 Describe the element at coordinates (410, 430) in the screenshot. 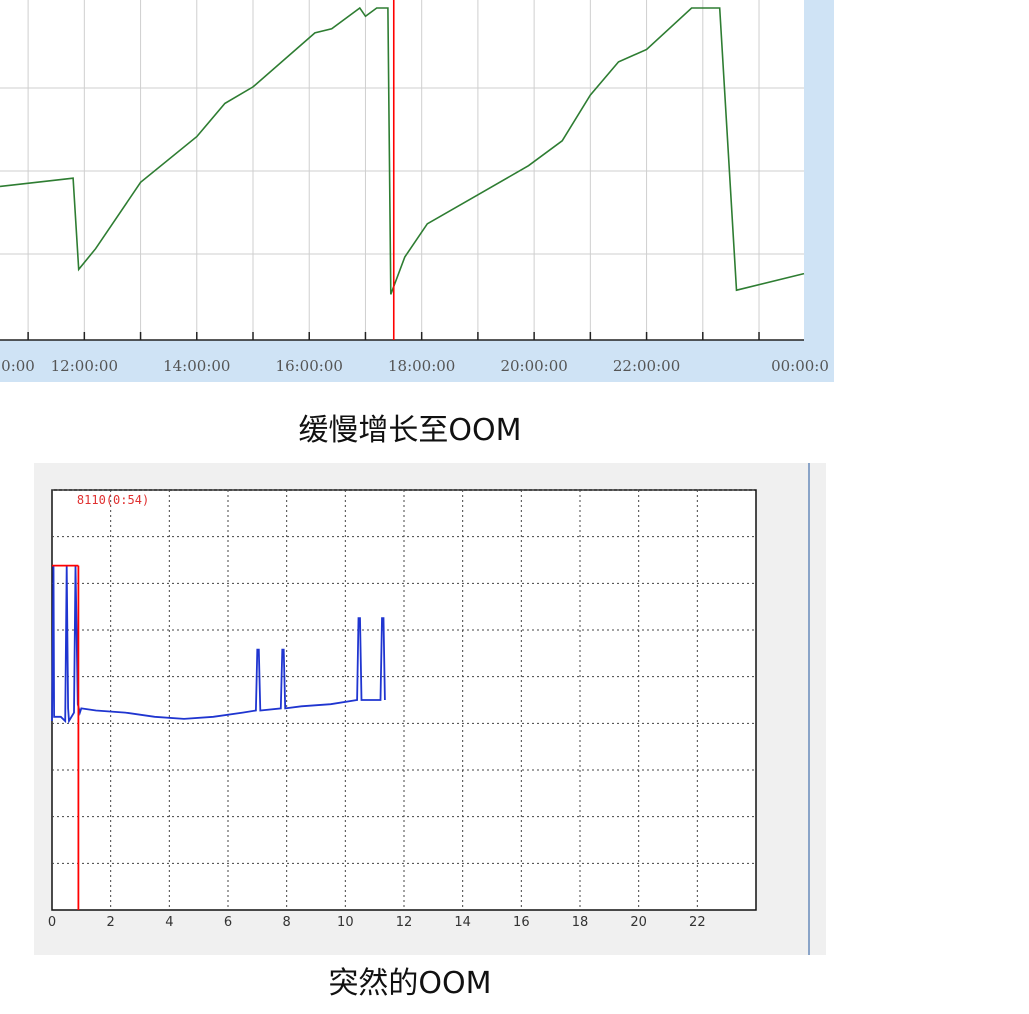

I see `caption-slow-growth: 缓慢增长至OOM` at that location.